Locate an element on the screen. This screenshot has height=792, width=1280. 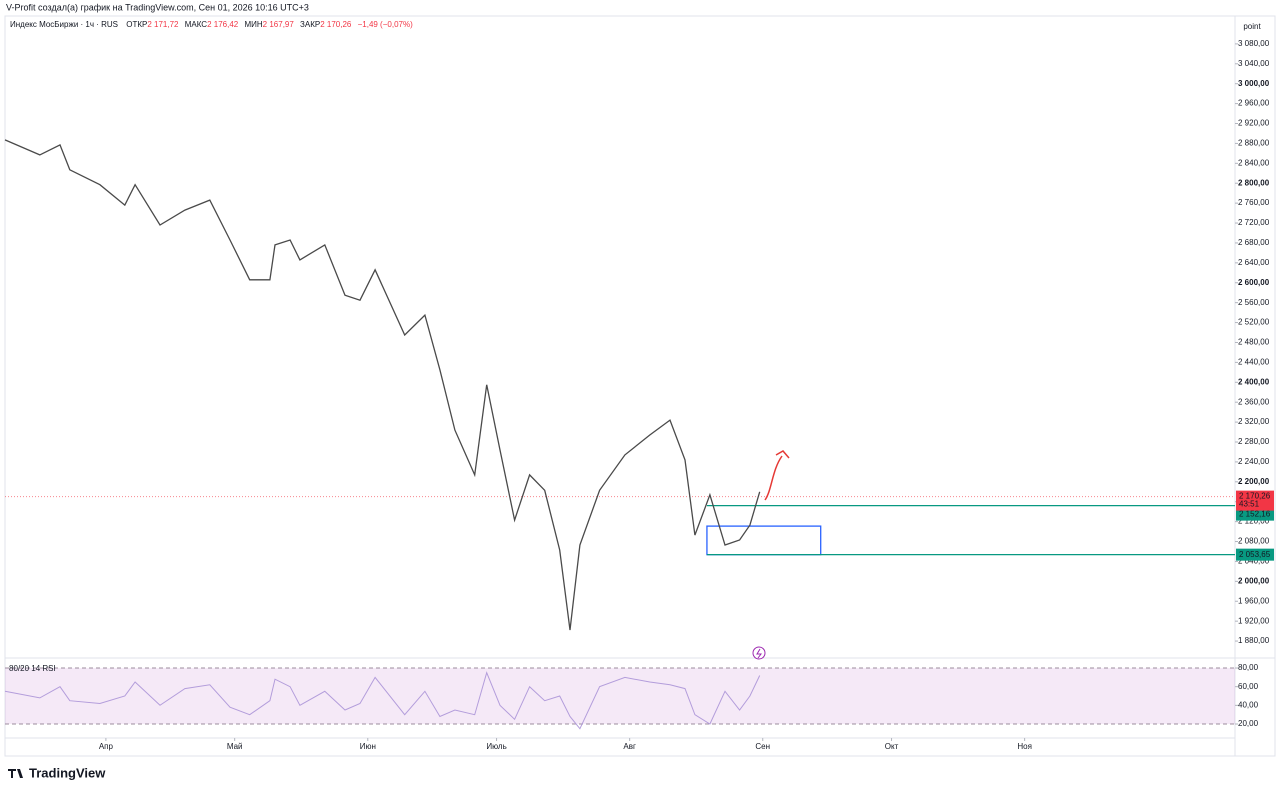
legend-open: 2 171,72 is located at coordinates (163, 24).